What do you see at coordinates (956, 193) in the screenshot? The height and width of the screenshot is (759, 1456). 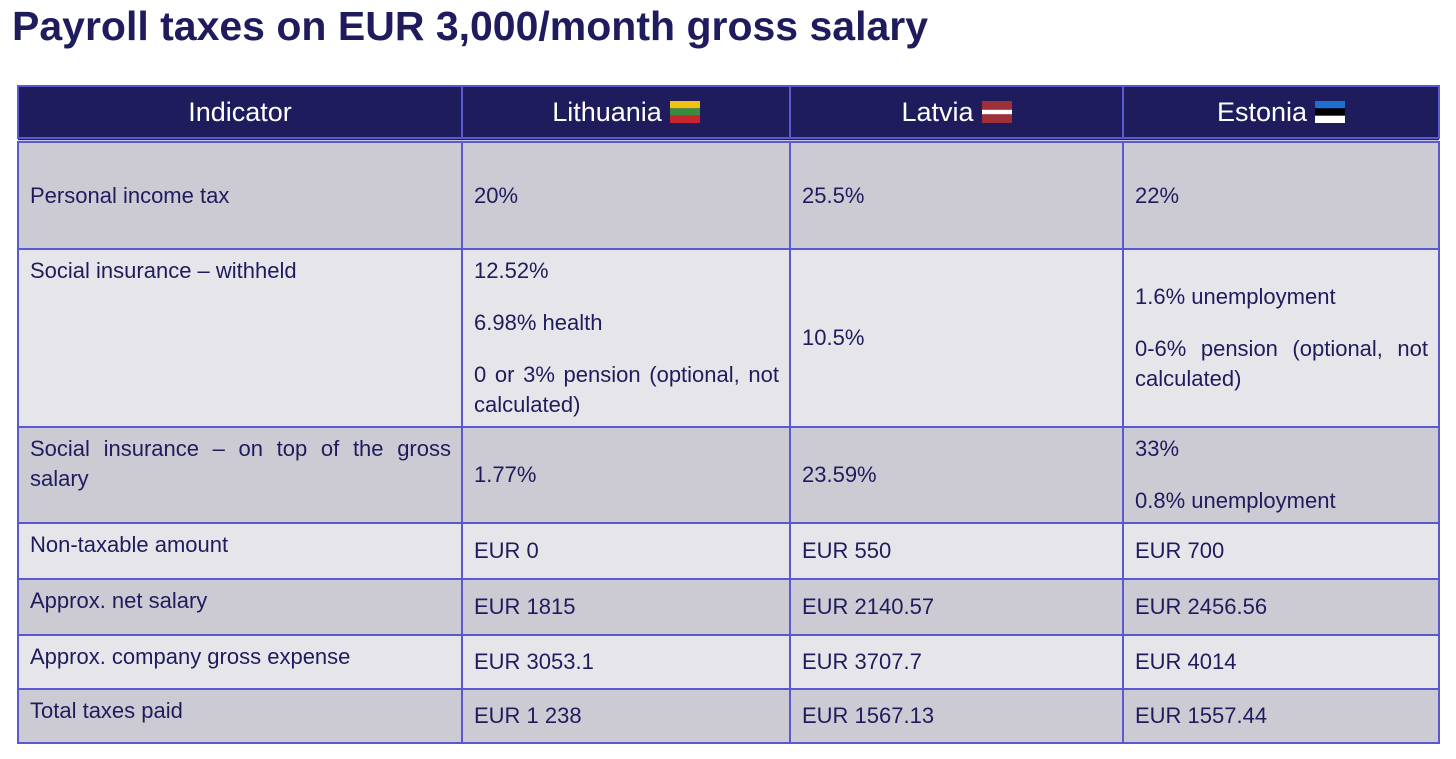 I see `cell: 25.5%` at bounding box center [956, 193].